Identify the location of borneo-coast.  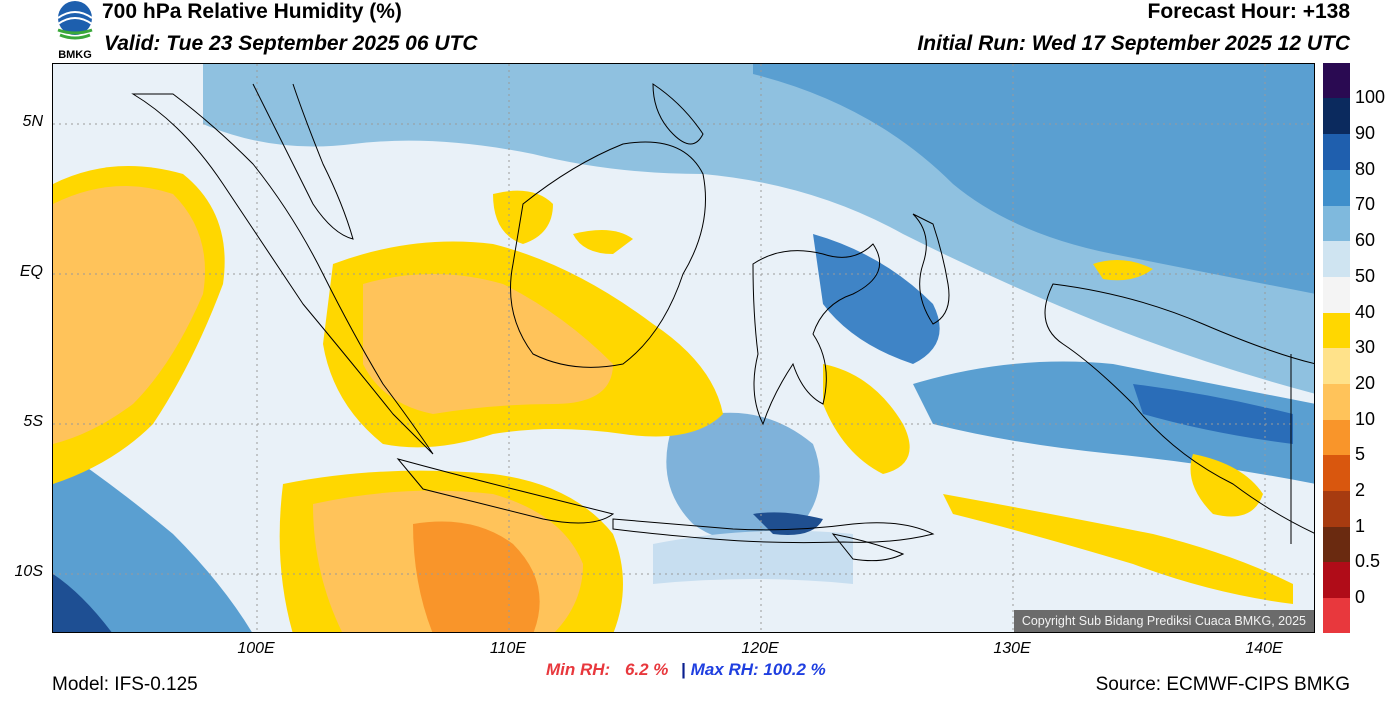
(608, 254).